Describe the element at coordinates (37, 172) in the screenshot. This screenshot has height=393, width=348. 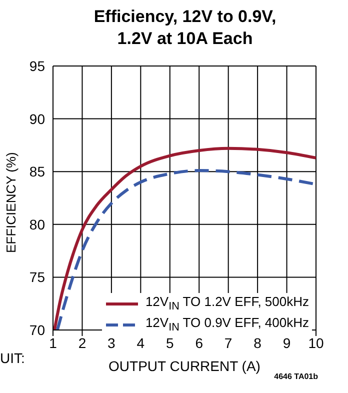
I see `y-tick-label: 85` at that location.